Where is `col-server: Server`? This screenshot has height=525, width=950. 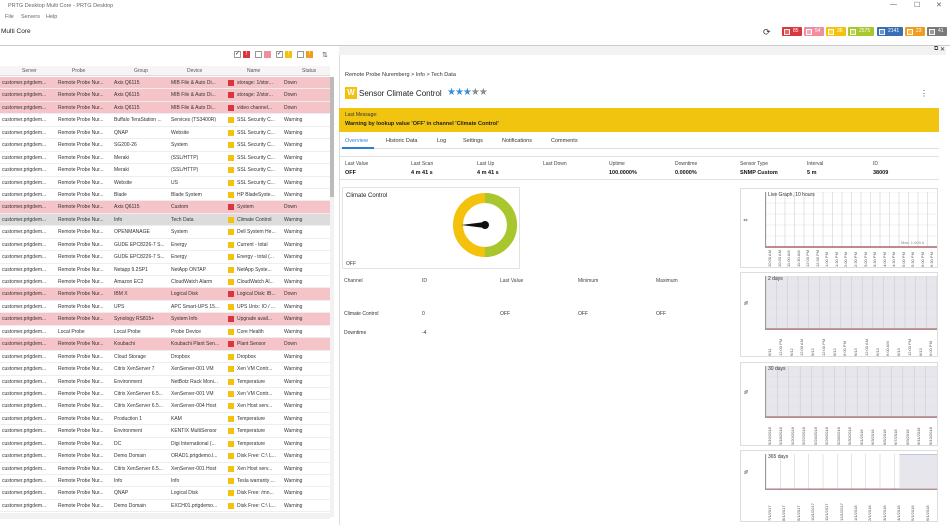 col-server: Server is located at coordinates (29, 71).